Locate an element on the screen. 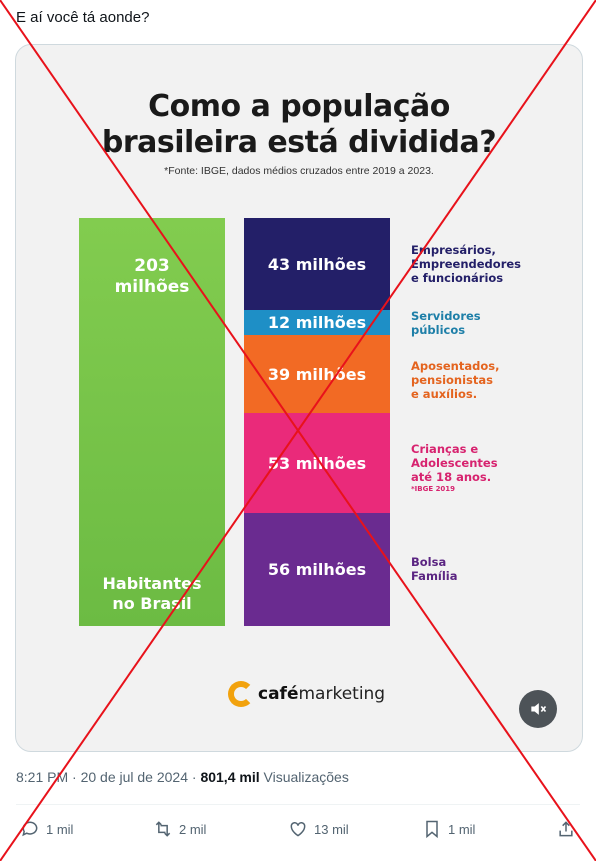 The image size is (596, 861). repost-button: 2 mil is located at coordinates (179, 829).